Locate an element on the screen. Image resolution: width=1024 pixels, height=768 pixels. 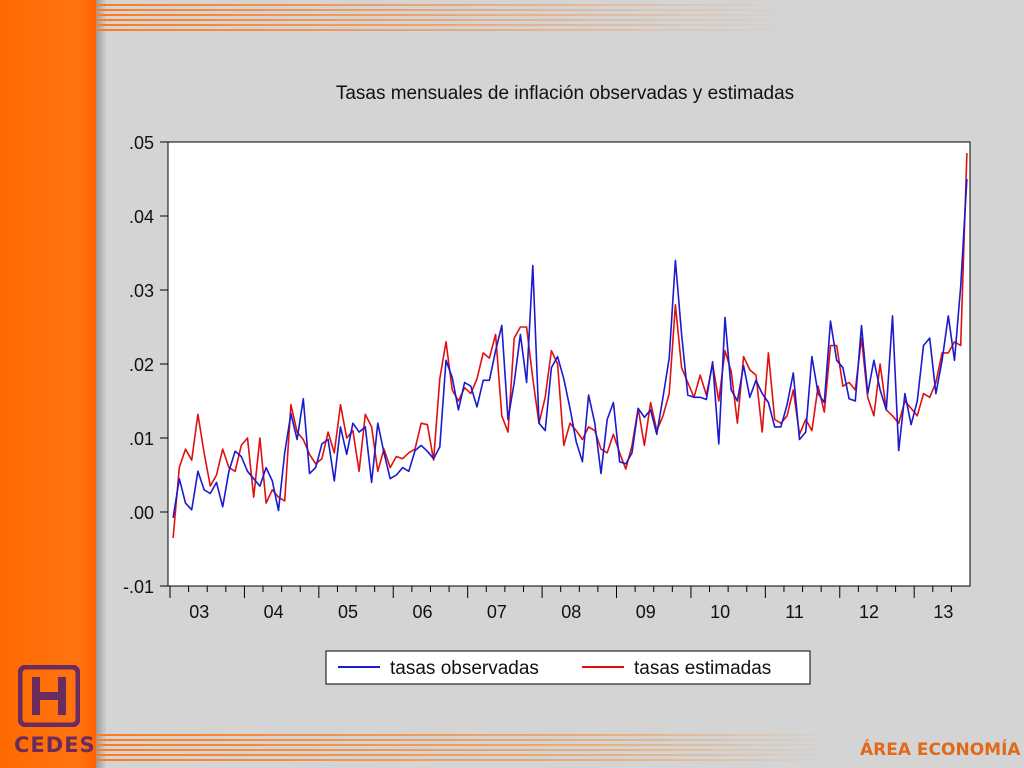
x-tick-label: 06 is located at coordinates (422, 612).